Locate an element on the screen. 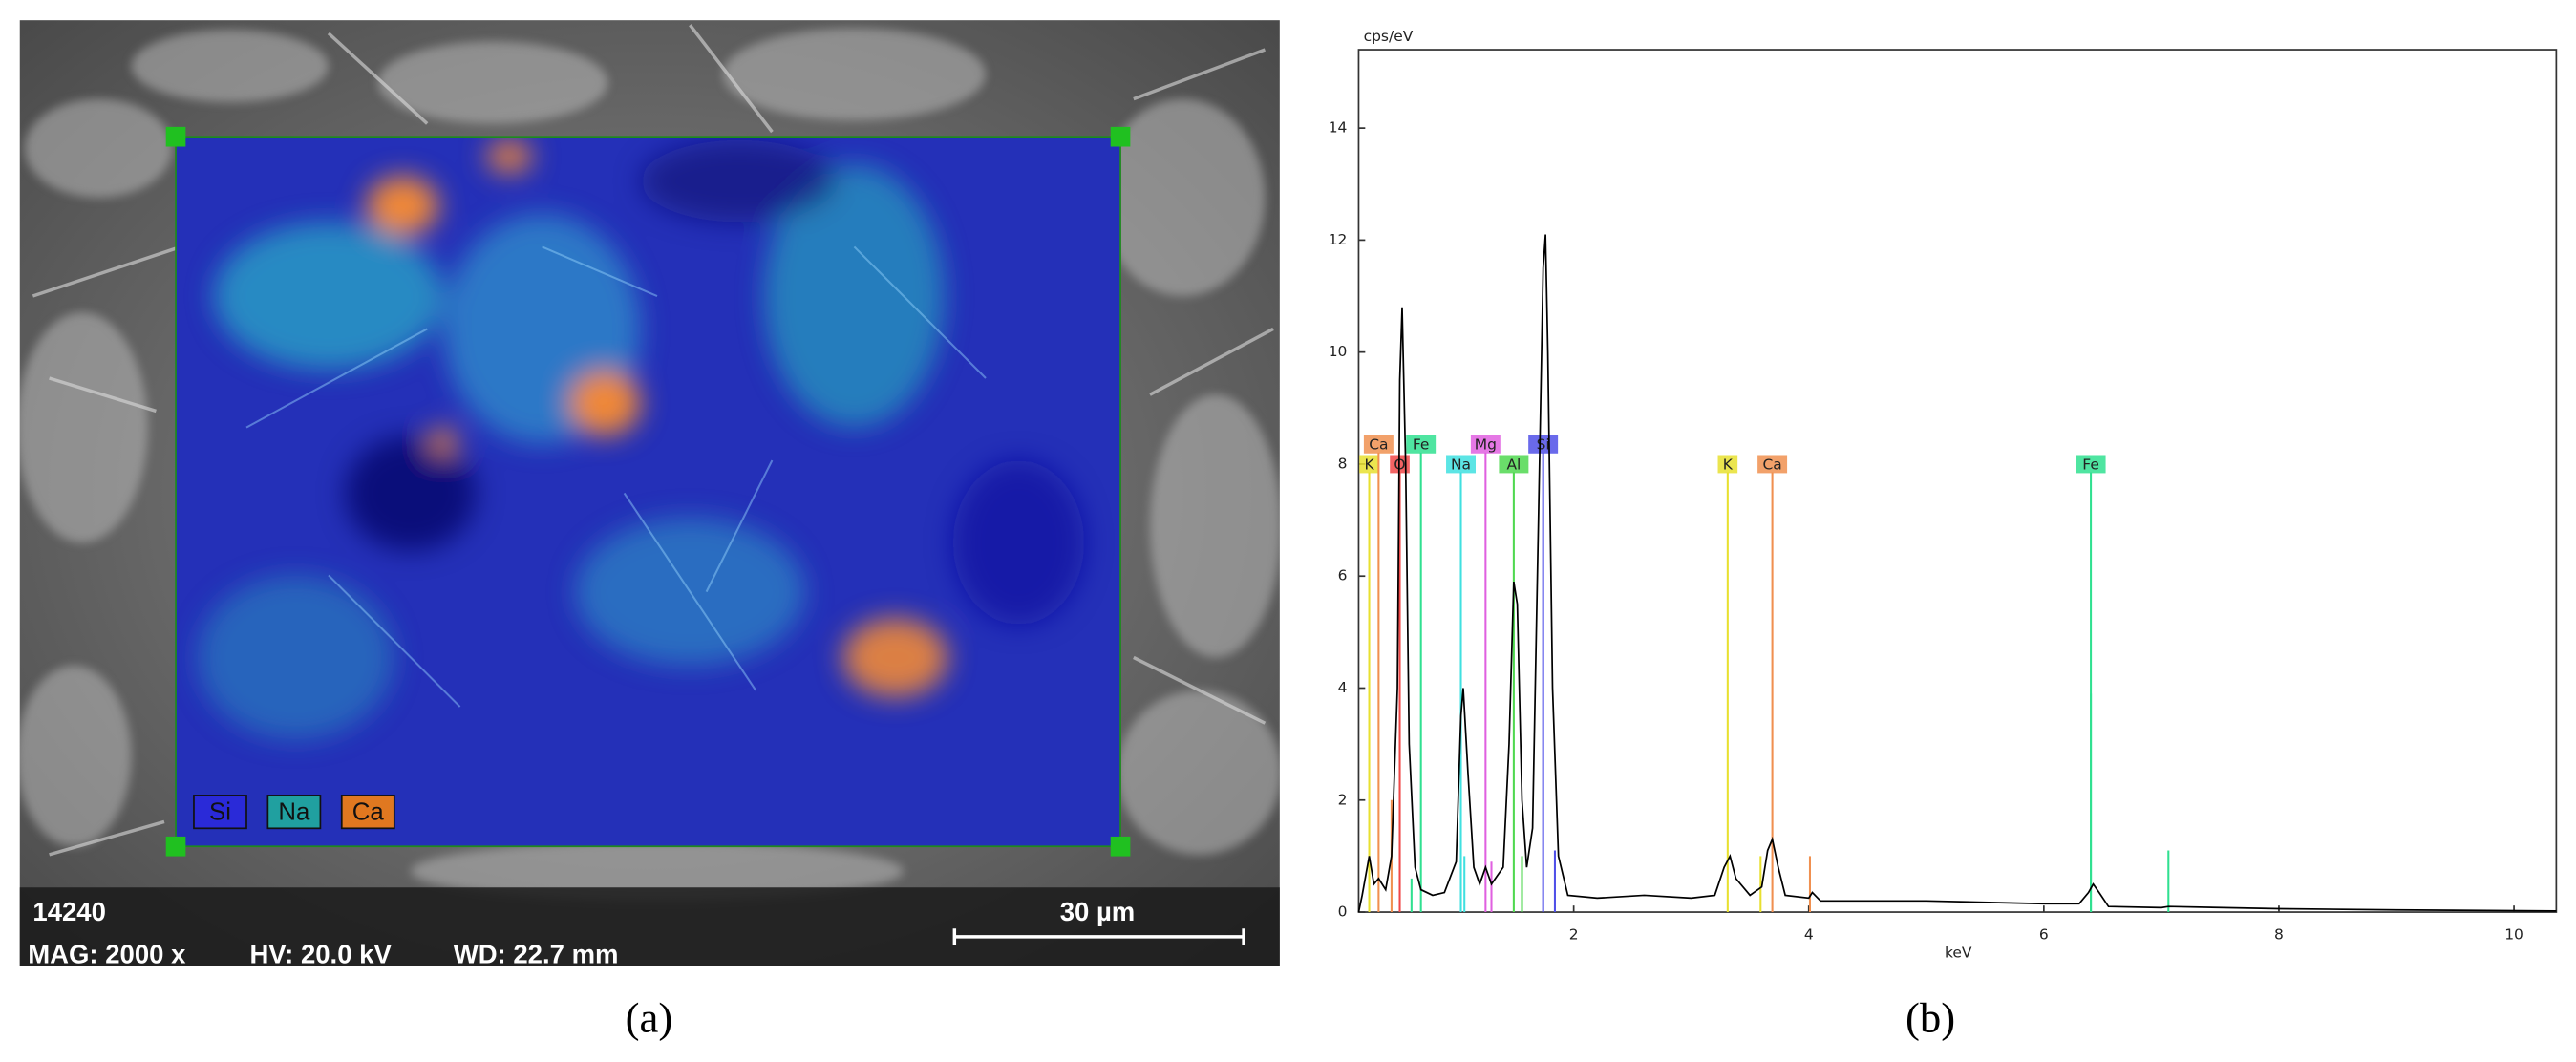 Image resolution: width=2576 pixels, height=1062 pixels. y-tick-label: 2 is located at coordinates (1343, 799).